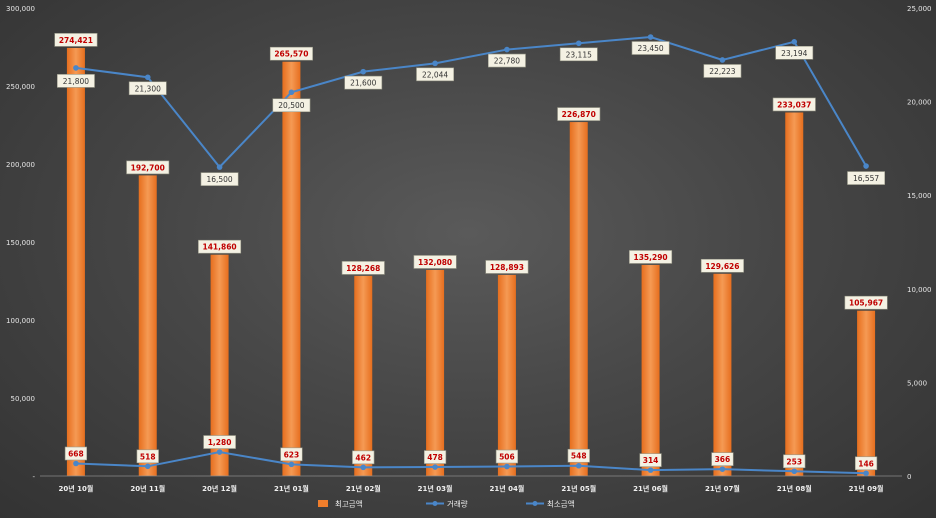 This screenshot has width=936, height=518. Describe the element at coordinates (20, 87) in the screenshot. I see `y-left-tick-label: 250,000` at that location.